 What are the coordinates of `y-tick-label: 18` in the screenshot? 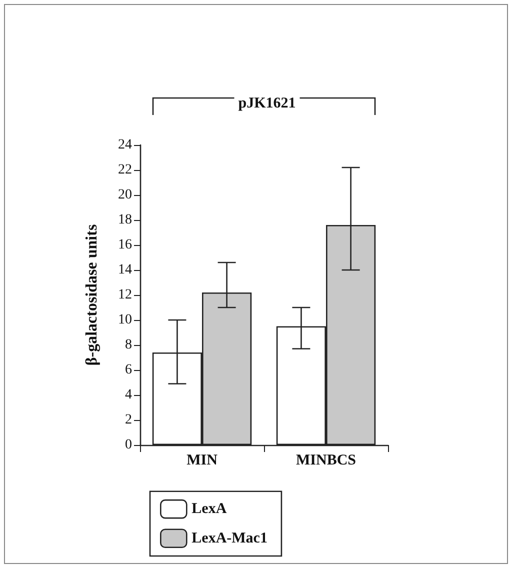 It's located at (125, 220).